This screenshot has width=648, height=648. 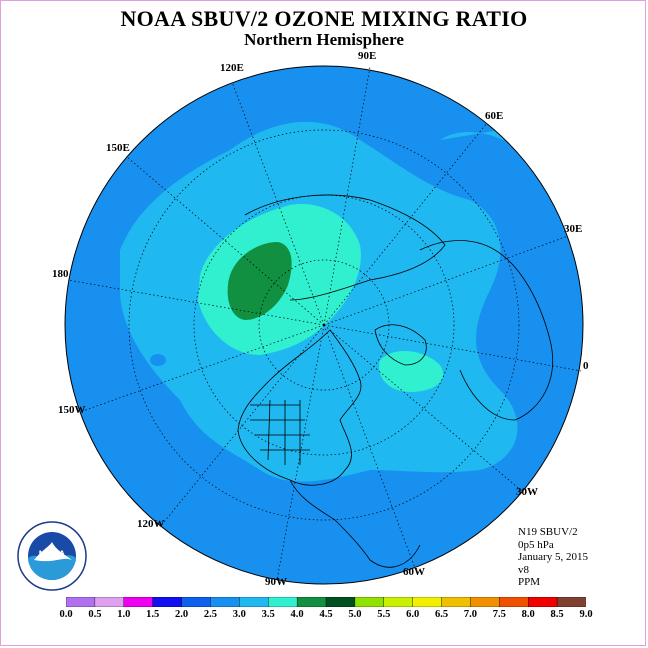 I want to click on lon-label-120w: 120W, so click(x=151, y=524).